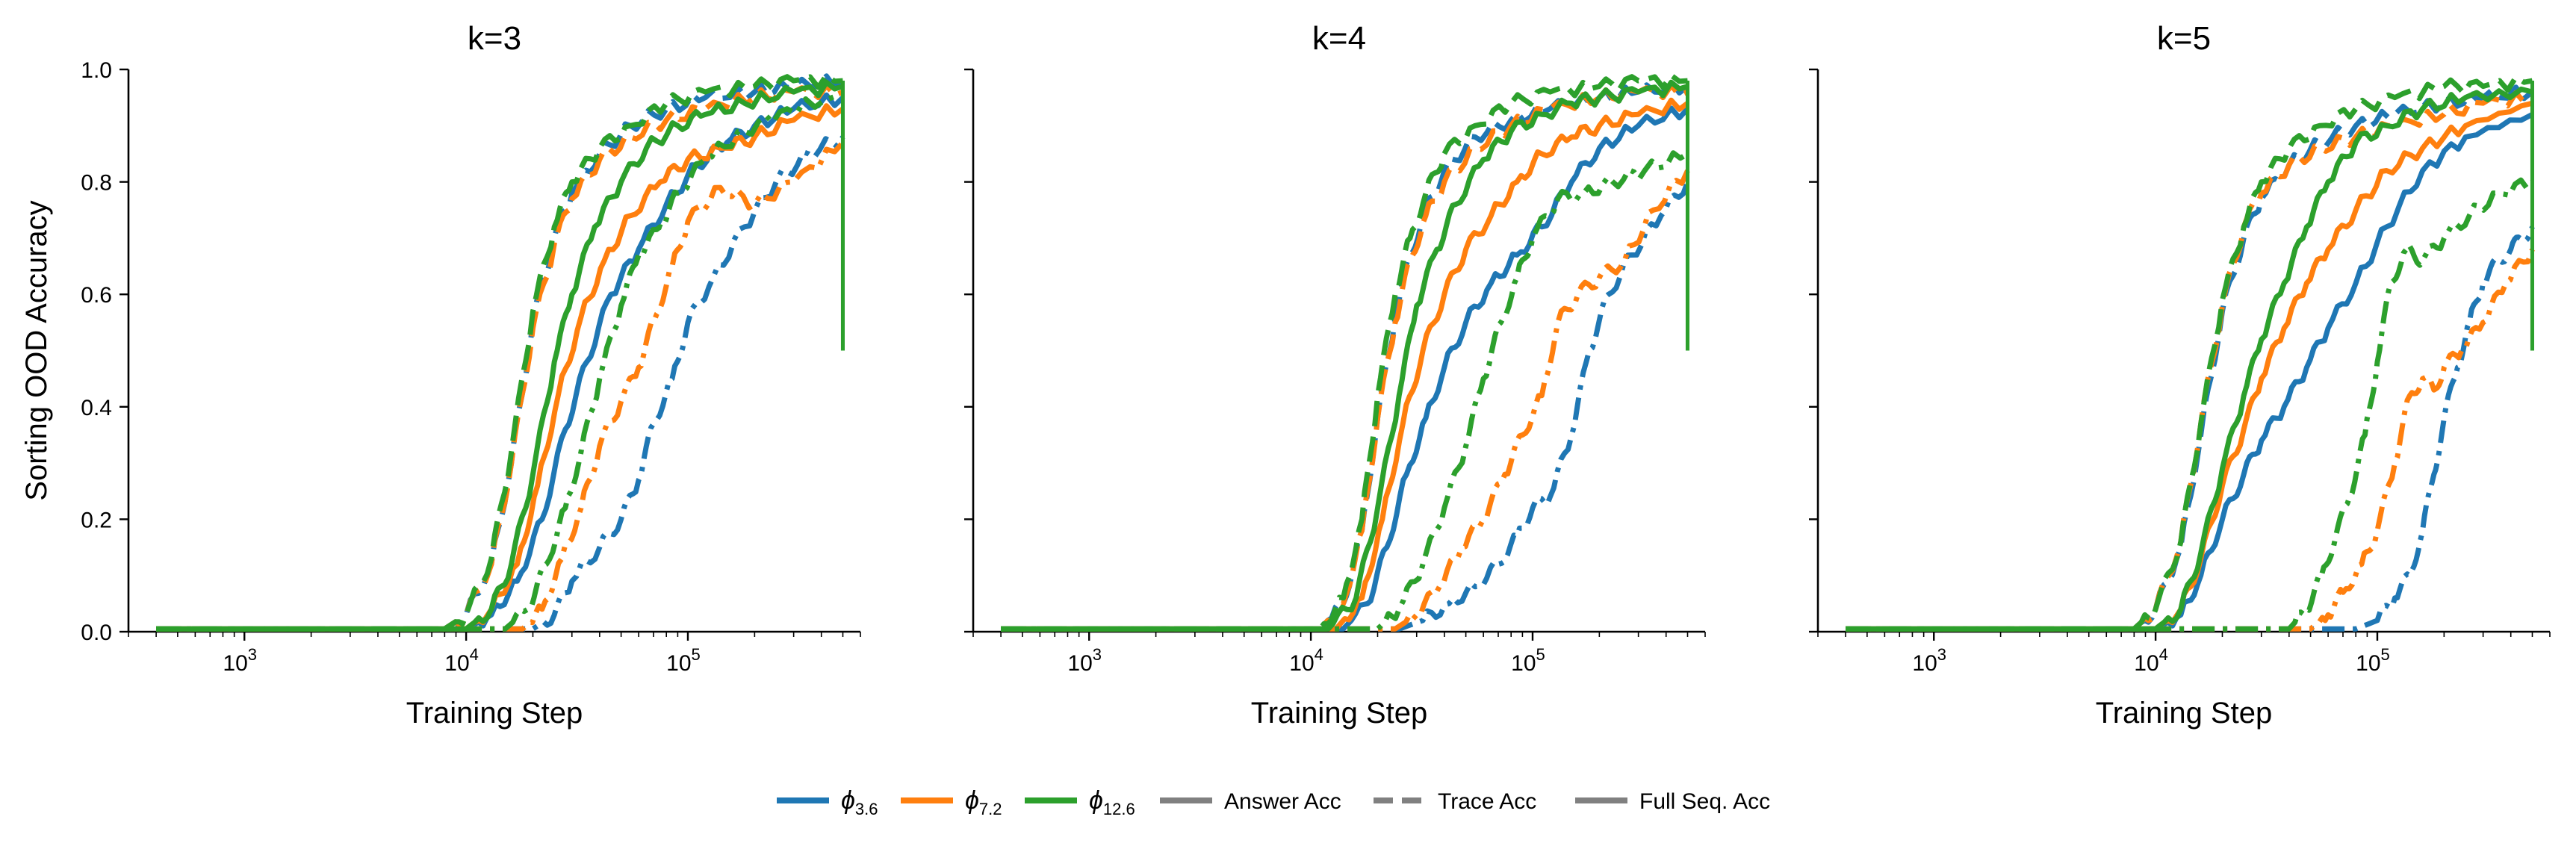 This screenshot has width=2576, height=852. What do you see at coordinates (96, 295) in the screenshot?
I see `y-tick-label: 0.6` at bounding box center [96, 295].